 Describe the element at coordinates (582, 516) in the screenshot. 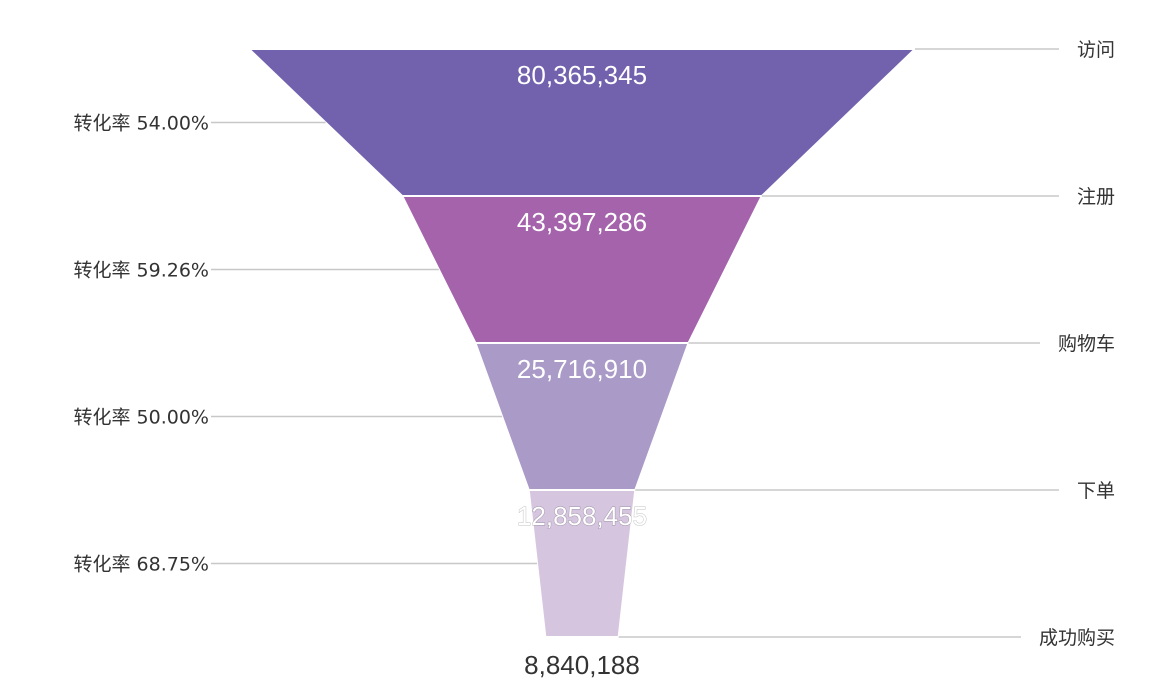

I see `stage-value-label: 12,858,455` at that location.